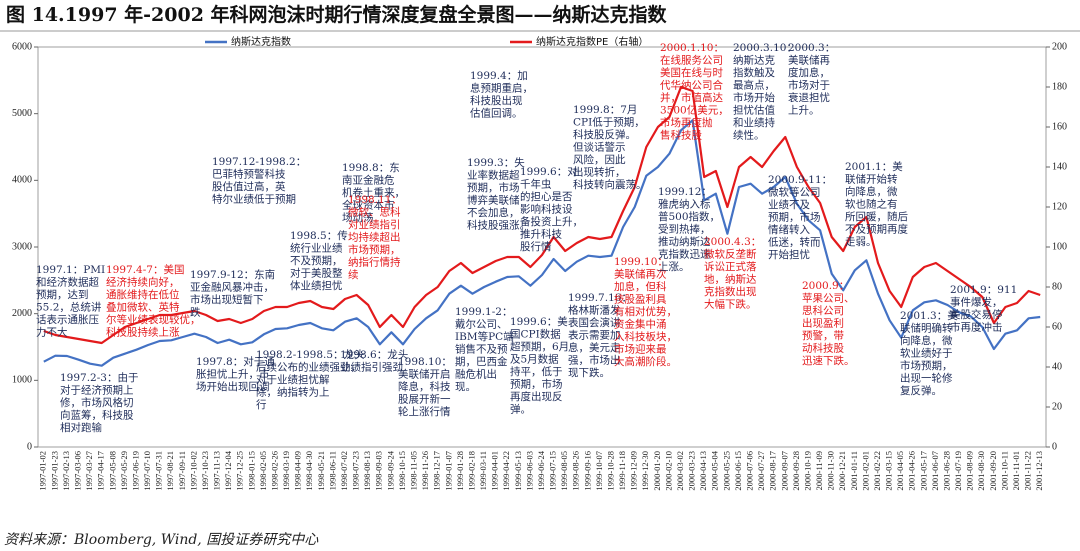 The height and width of the screenshot is (551, 1080). I want to click on y-tick-label: 0, so click(29, 446).